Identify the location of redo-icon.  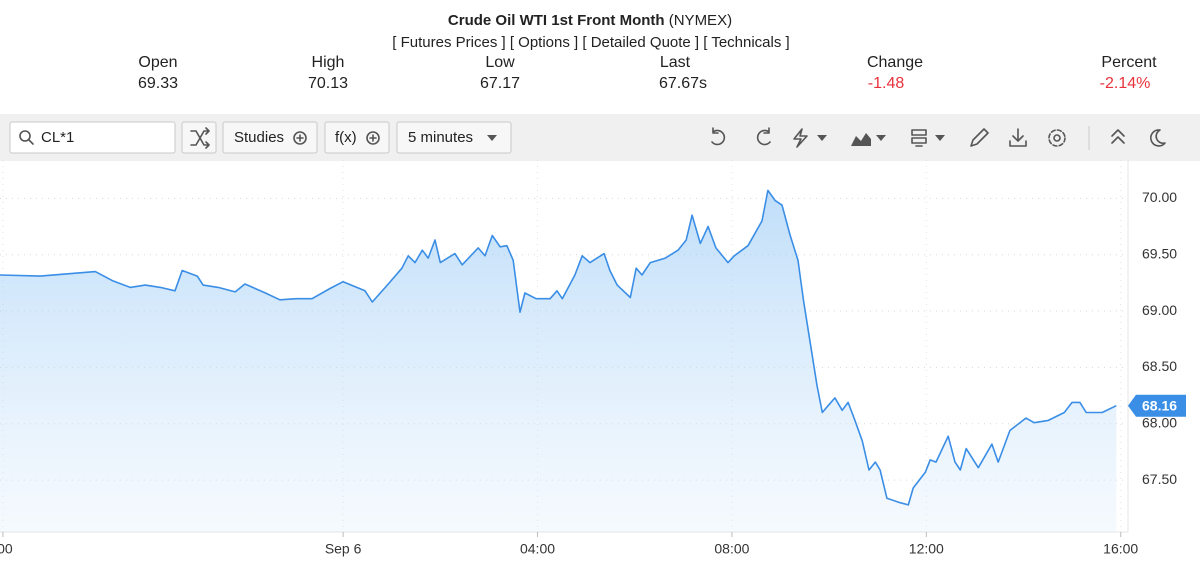
(763, 136).